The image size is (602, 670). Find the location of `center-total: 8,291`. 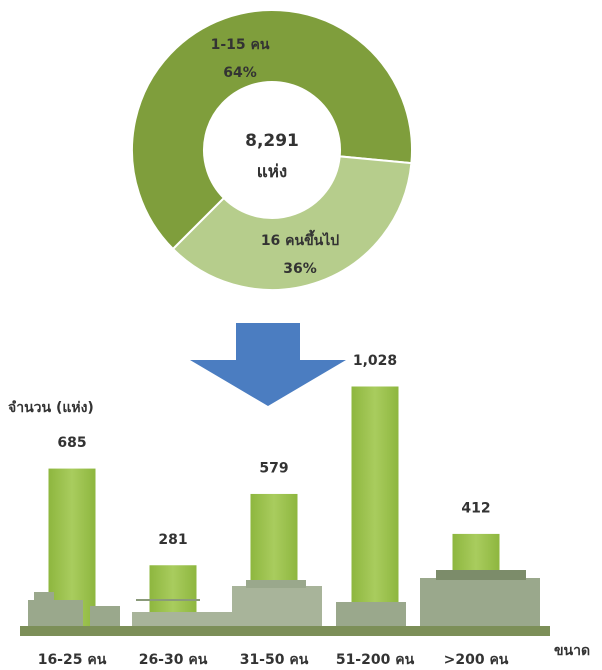

center-total: 8,291 is located at coordinates (272, 141).